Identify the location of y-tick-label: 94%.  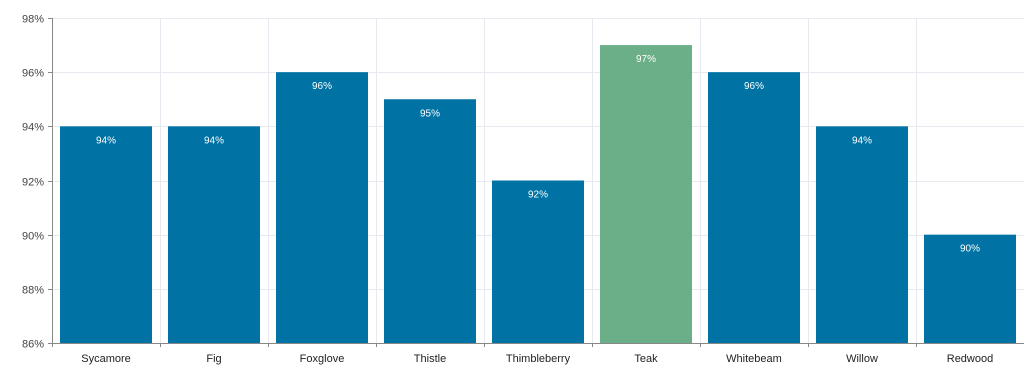
(33, 128).